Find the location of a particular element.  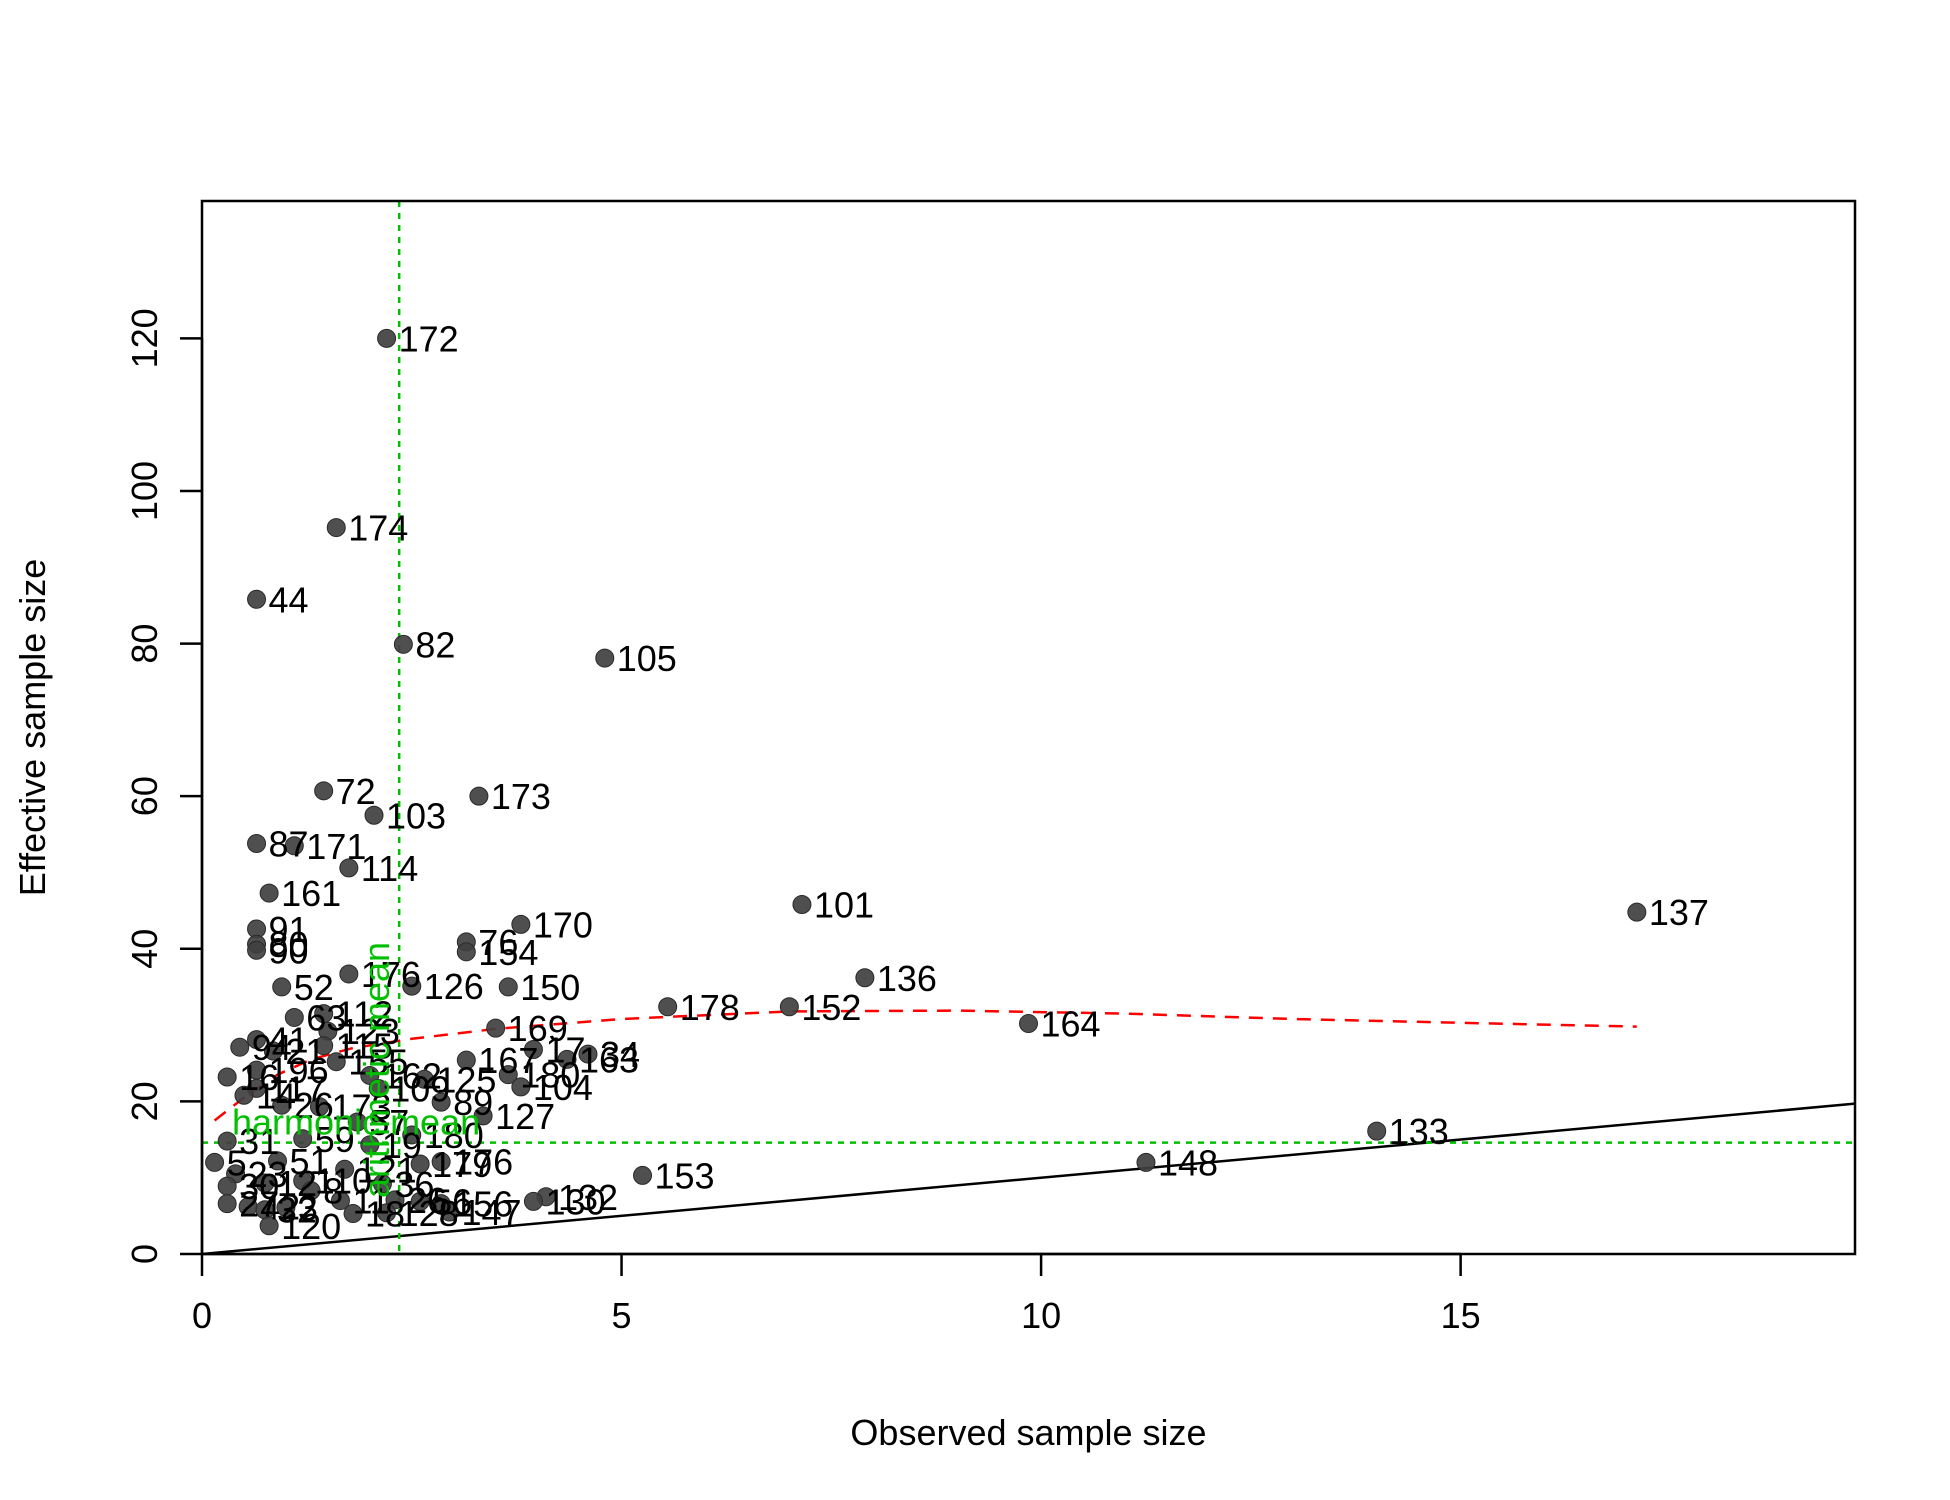

harmonic-mean-label: harmonic mean is located at coordinates (356, 1122).